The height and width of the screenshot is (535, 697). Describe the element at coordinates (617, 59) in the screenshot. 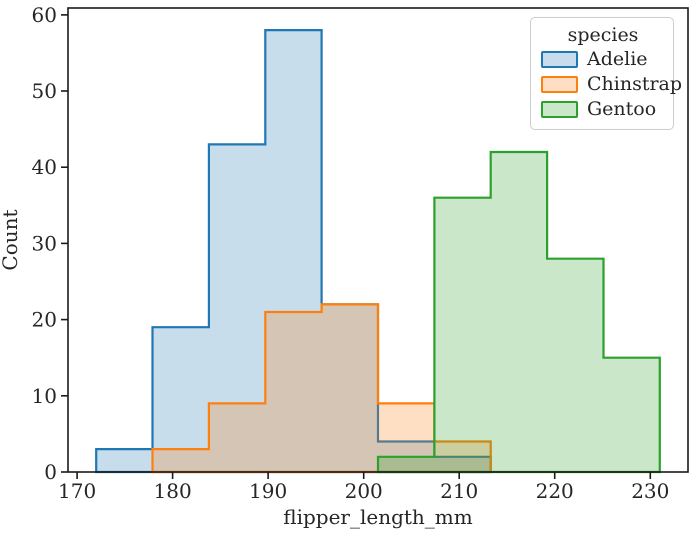

I see `legend-label: Adelie` at that location.